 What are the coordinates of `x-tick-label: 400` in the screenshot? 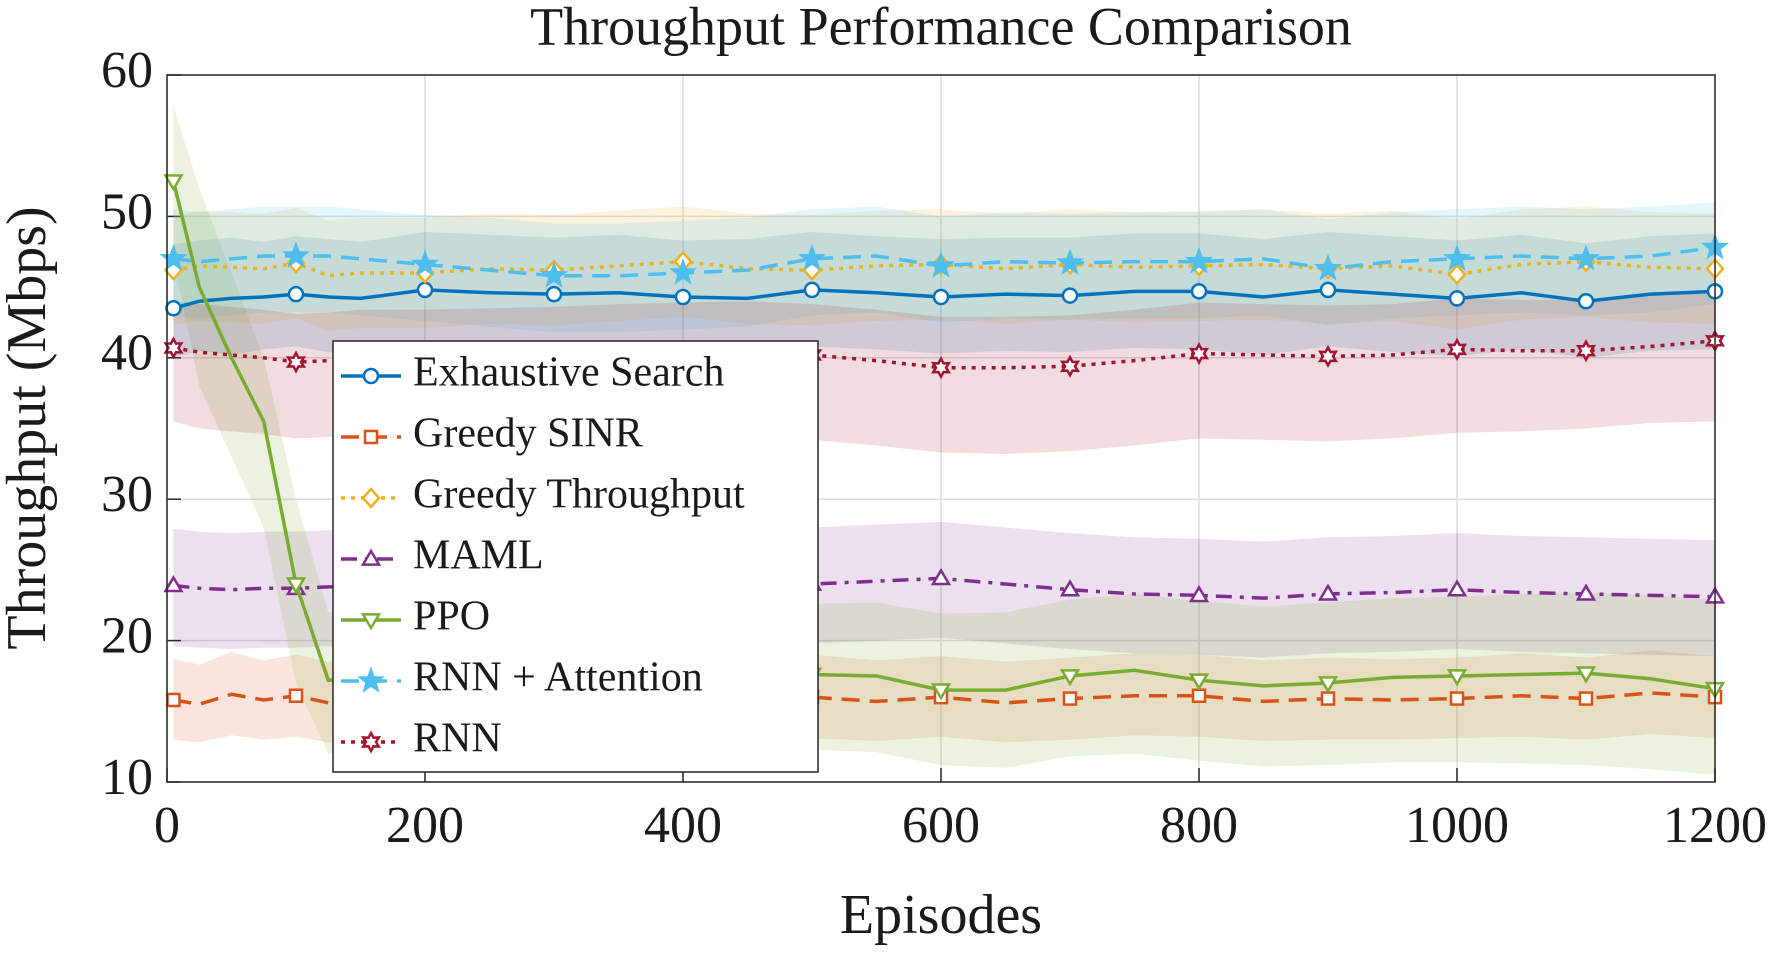 It's located at (683, 825).